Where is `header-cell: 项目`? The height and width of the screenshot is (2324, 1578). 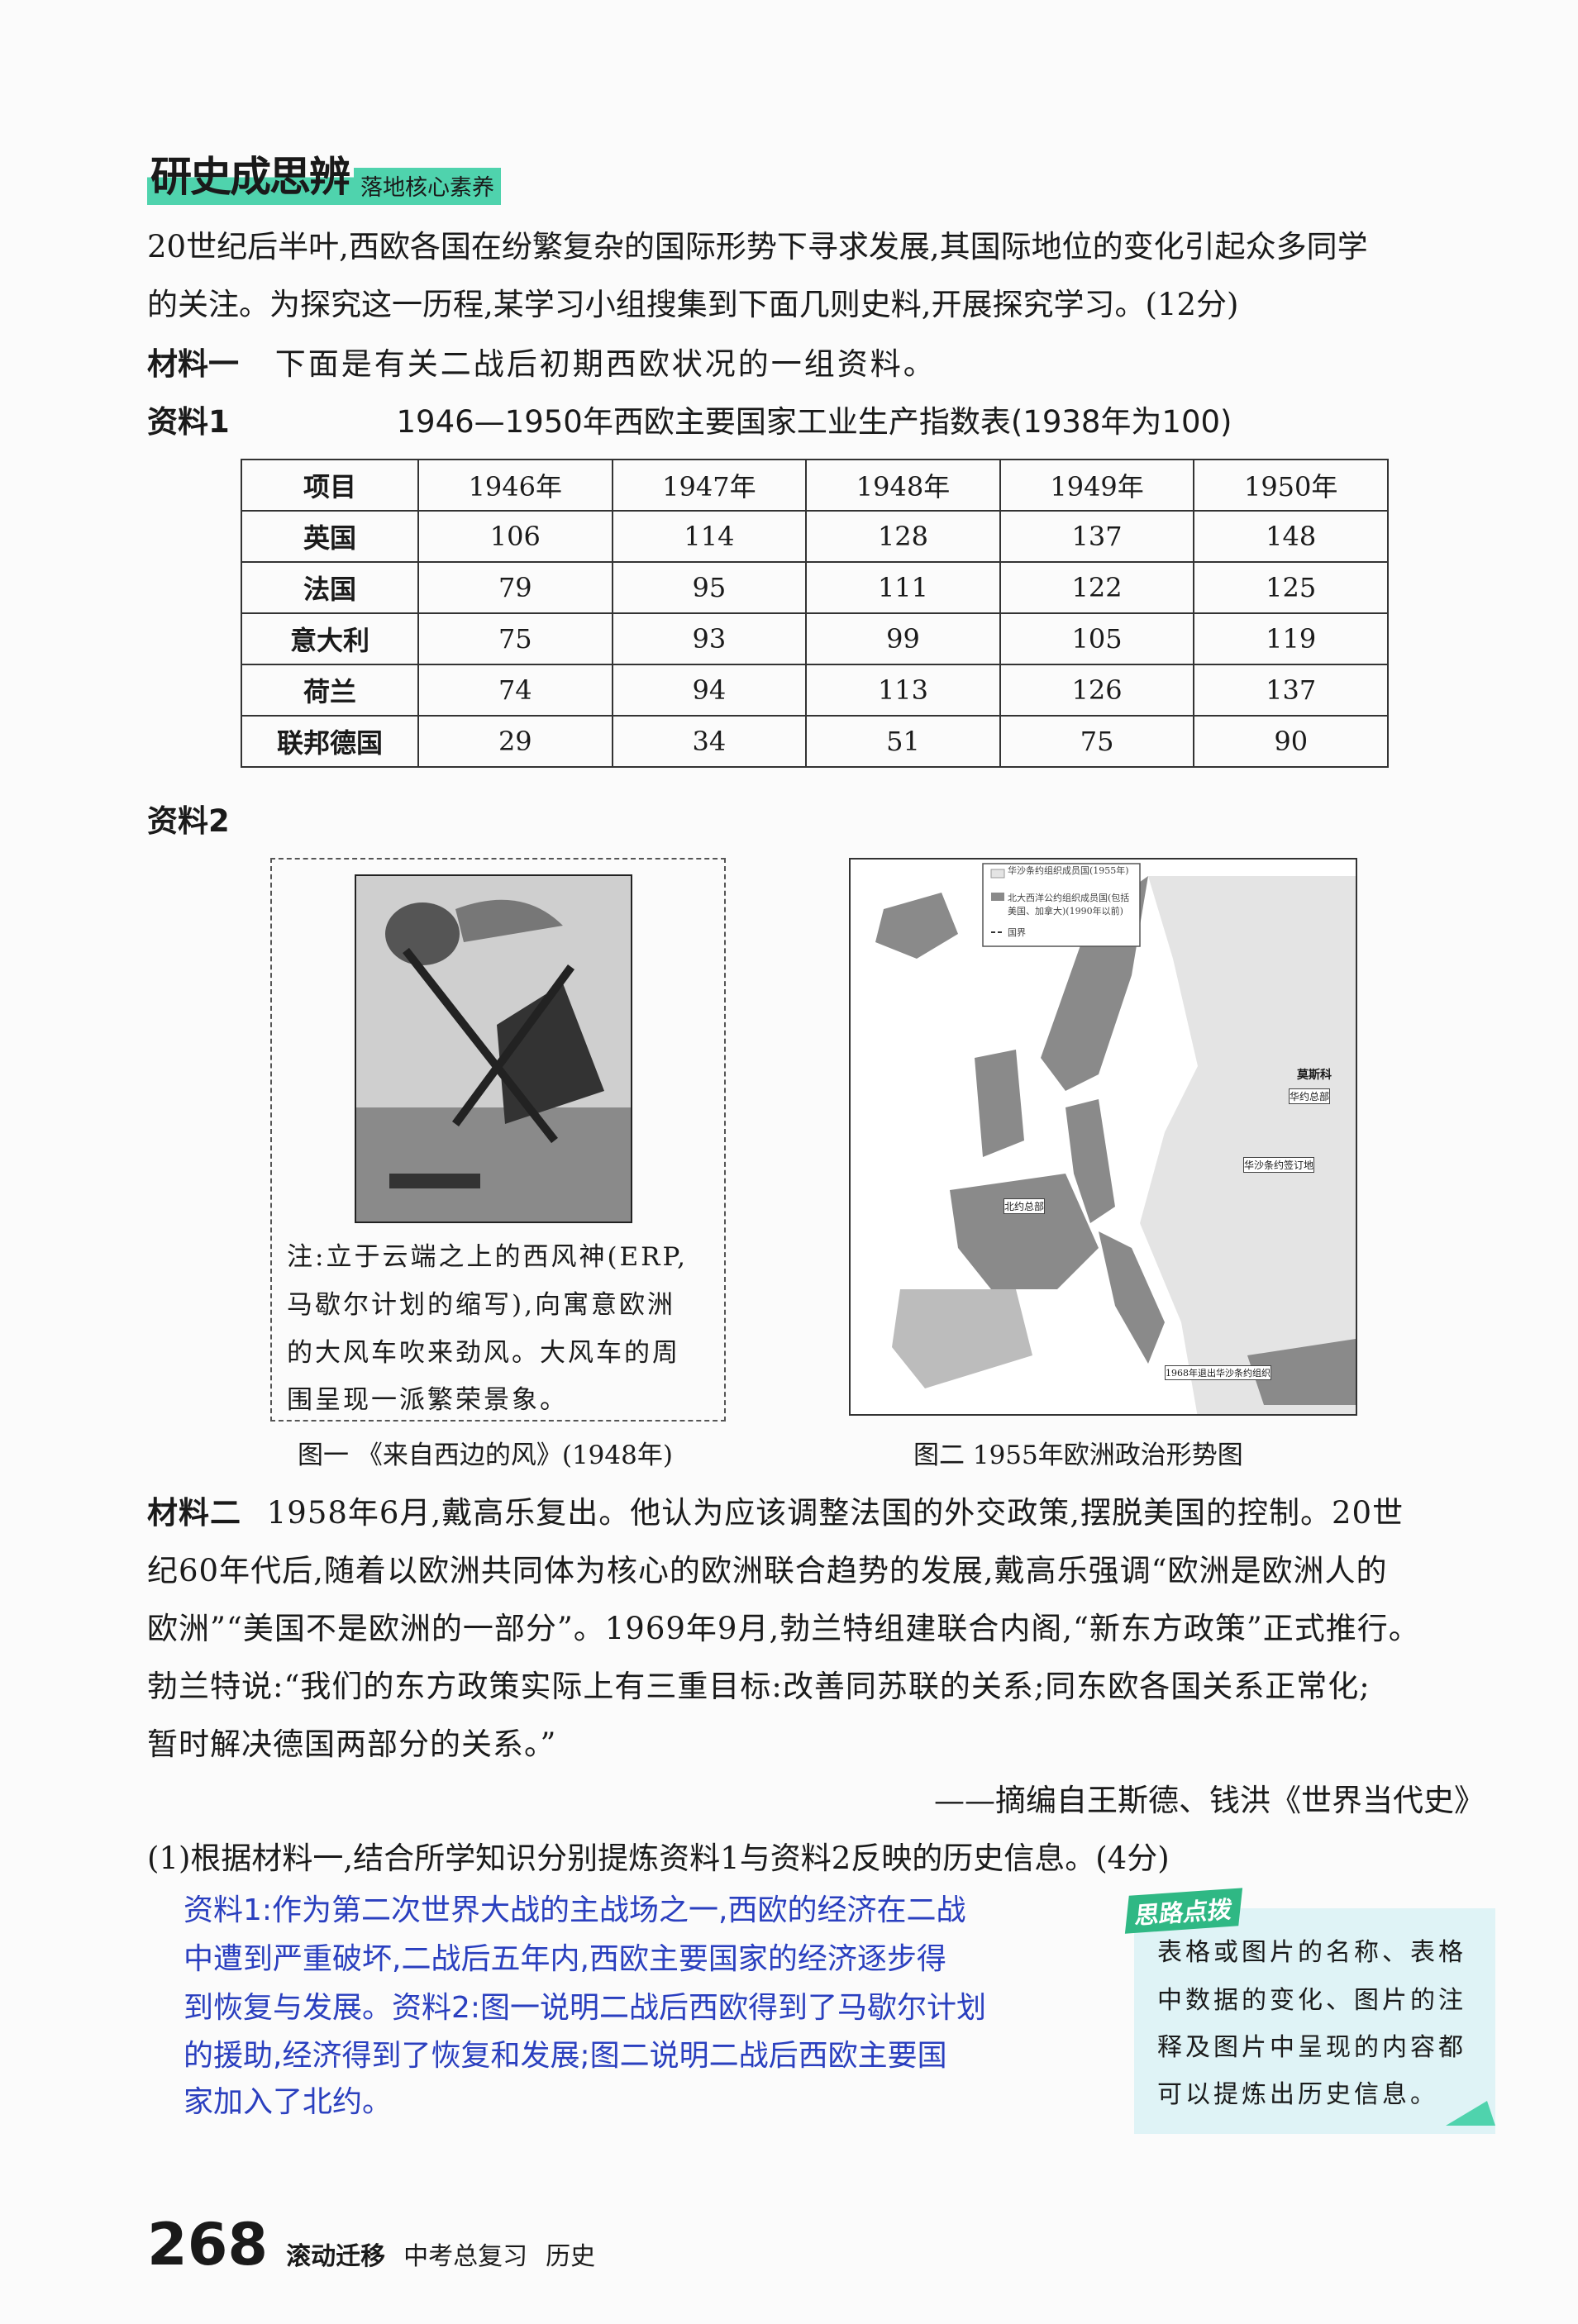 header-cell: 项目 is located at coordinates (330, 485).